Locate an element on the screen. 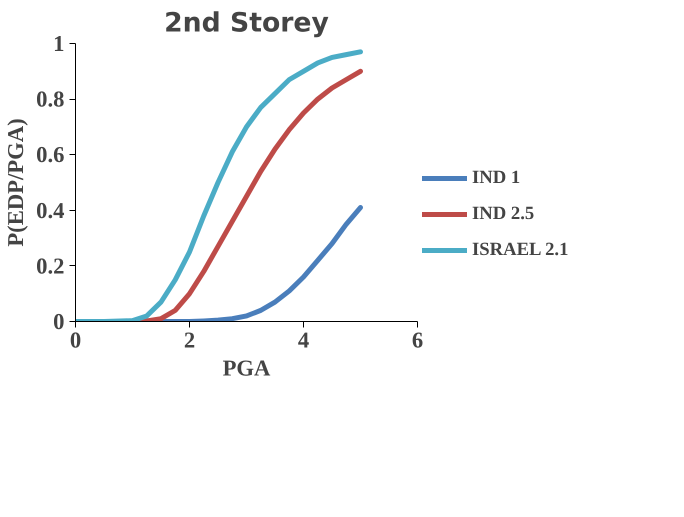 The width and height of the screenshot is (684, 517). legend-label: IND 1 is located at coordinates (496, 178).